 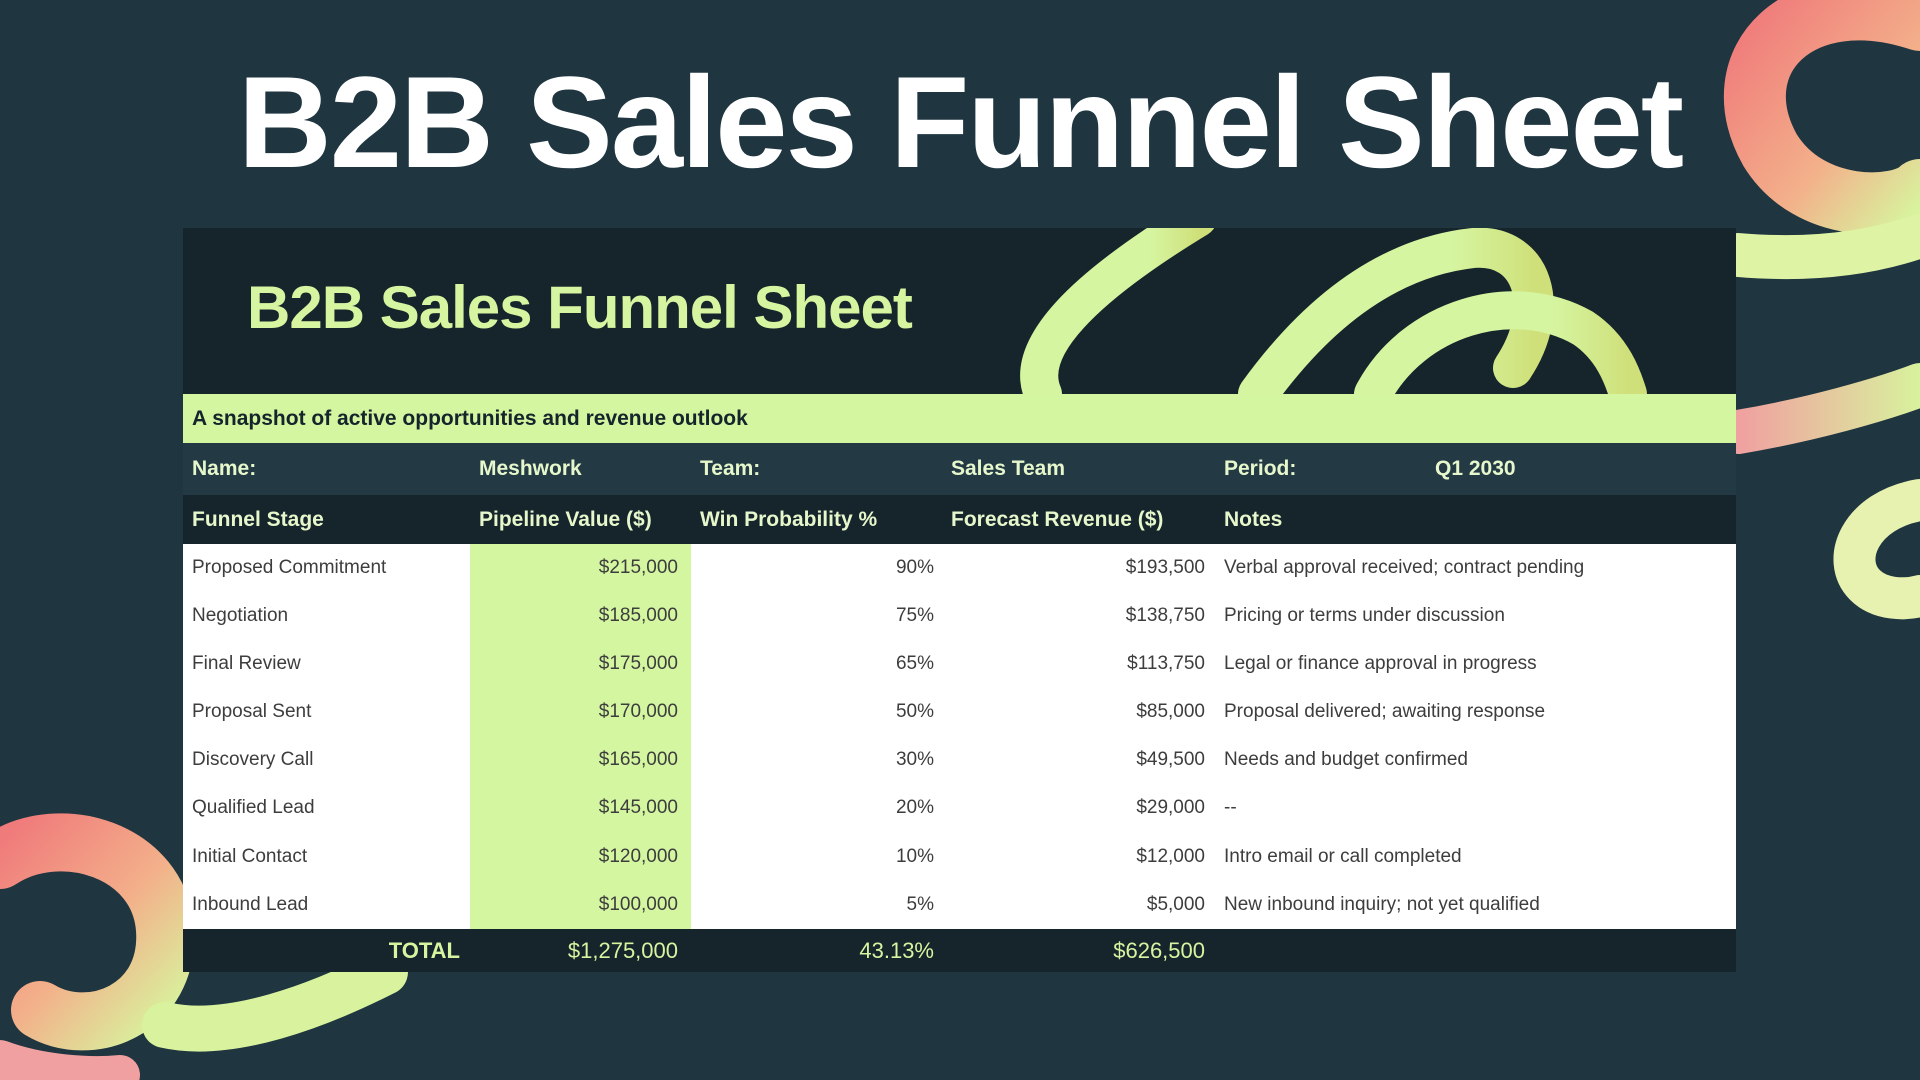 I want to click on cell-win-probability: 50%, so click(x=914, y=712).